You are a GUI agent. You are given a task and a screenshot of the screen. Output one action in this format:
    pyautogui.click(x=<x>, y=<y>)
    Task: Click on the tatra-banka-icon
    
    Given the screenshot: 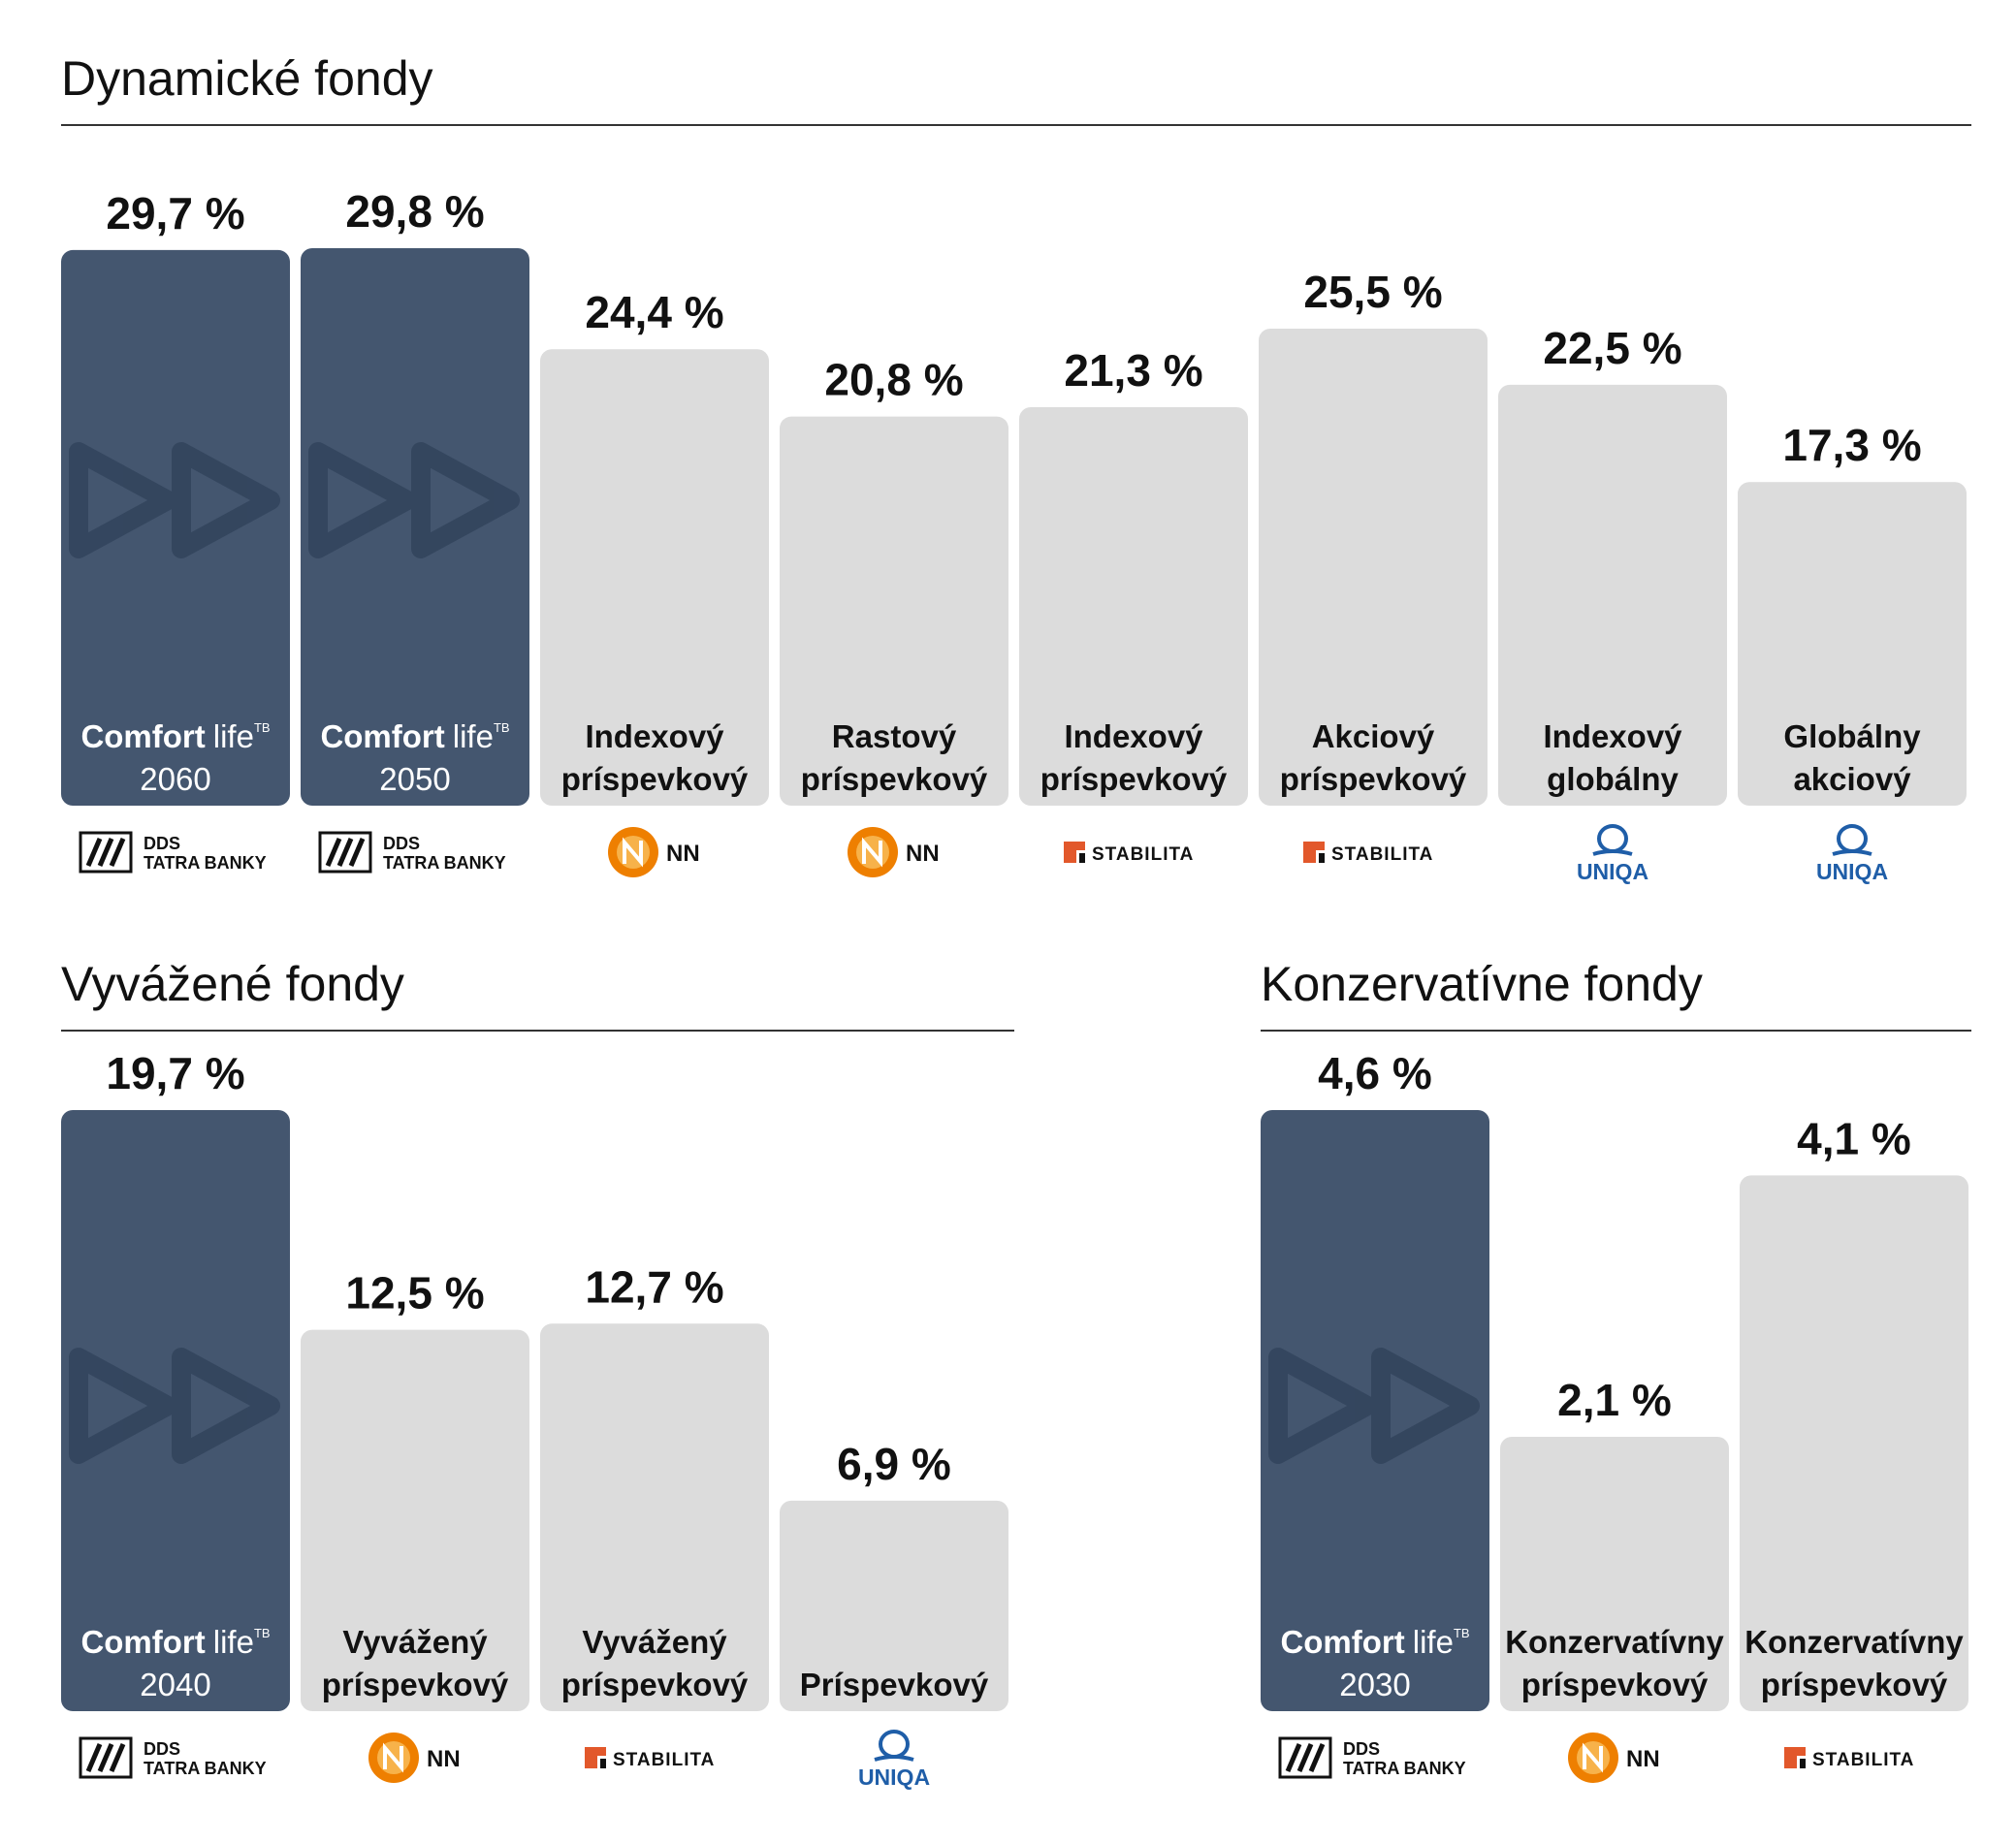 What is the action you would take?
    pyautogui.click(x=106, y=1758)
    